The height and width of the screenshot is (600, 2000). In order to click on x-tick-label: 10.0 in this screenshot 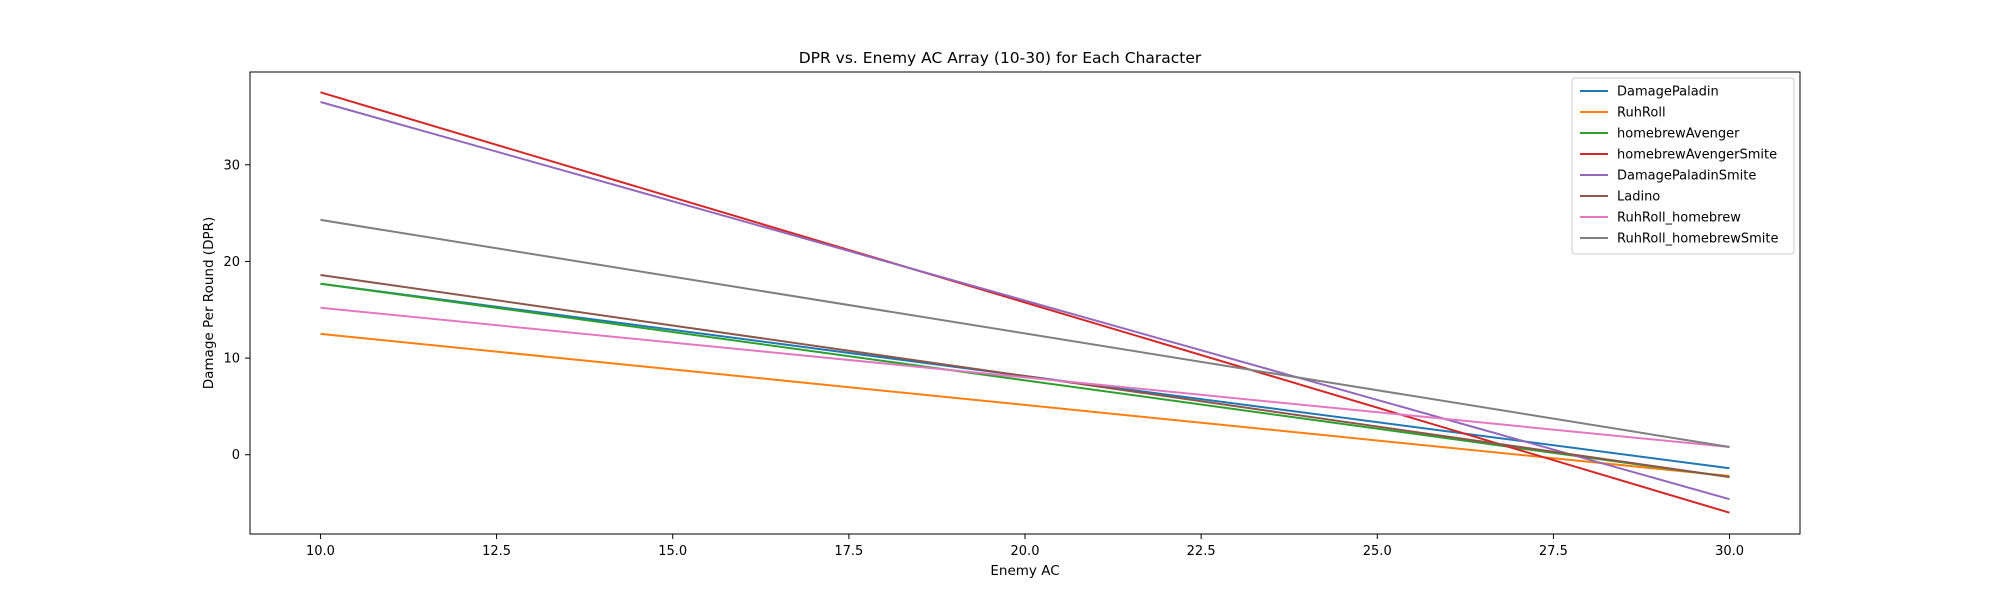, I will do `click(320, 551)`.